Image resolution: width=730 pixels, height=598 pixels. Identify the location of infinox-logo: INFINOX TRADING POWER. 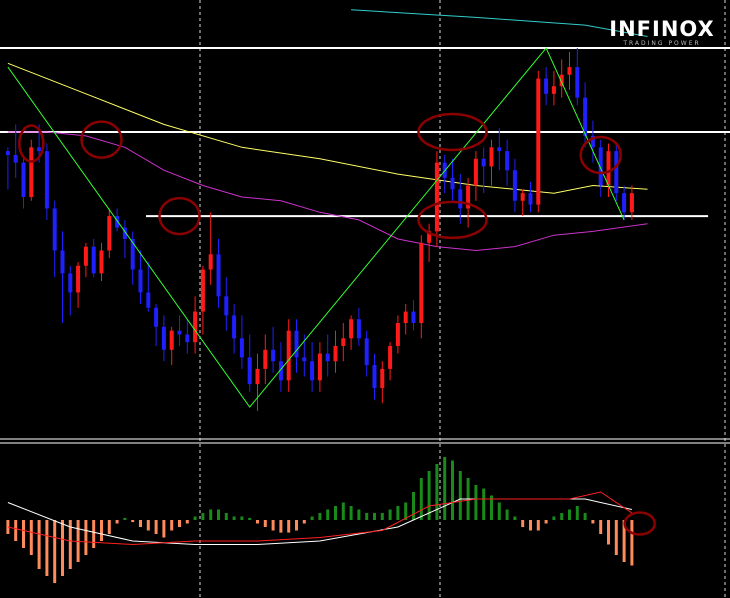
(662, 33).